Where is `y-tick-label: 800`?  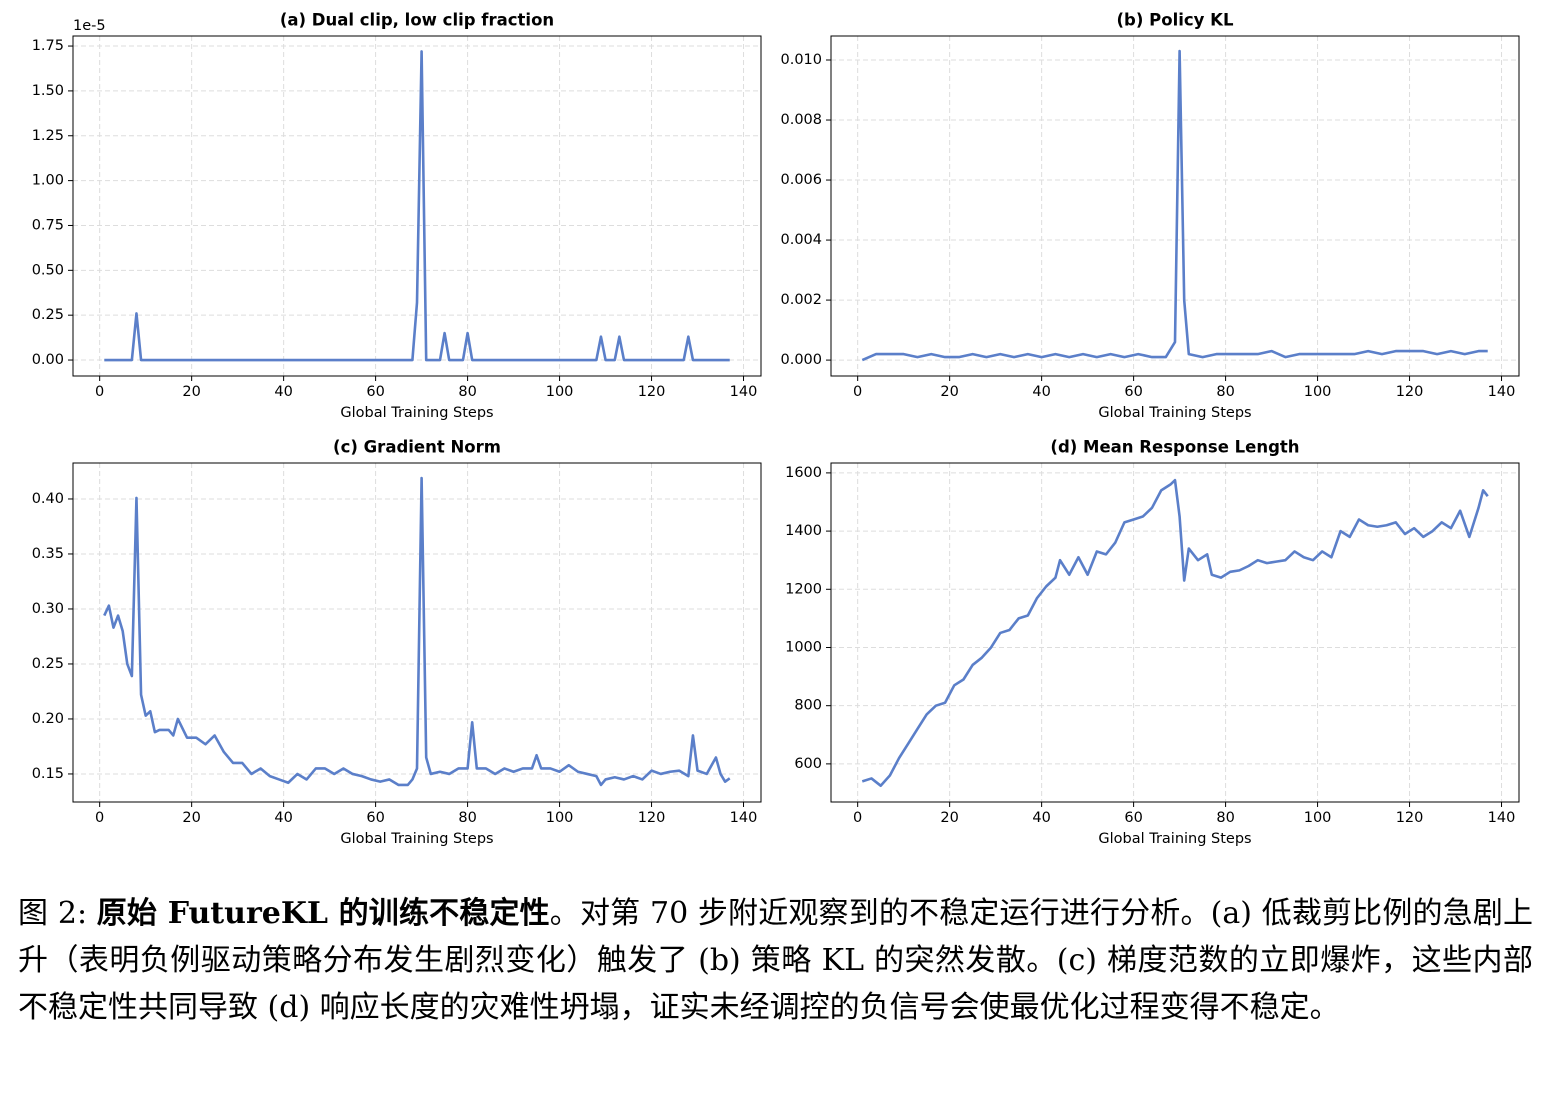 y-tick-label: 800 is located at coordinates (808, 706).